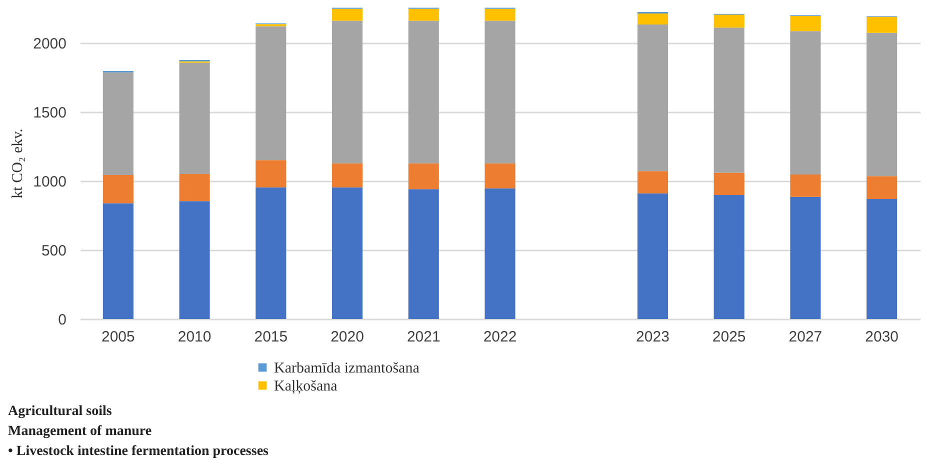  I want to click on x-tick-label: 2020, so click(347, 337).